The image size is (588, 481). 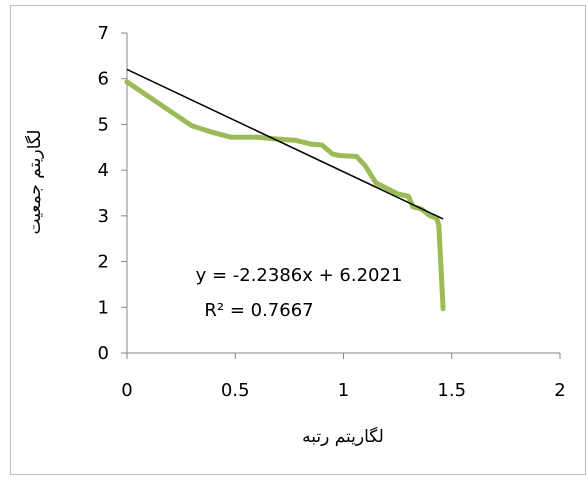 I want to click on y-tick-label: 7, so click(x=103, y=33).